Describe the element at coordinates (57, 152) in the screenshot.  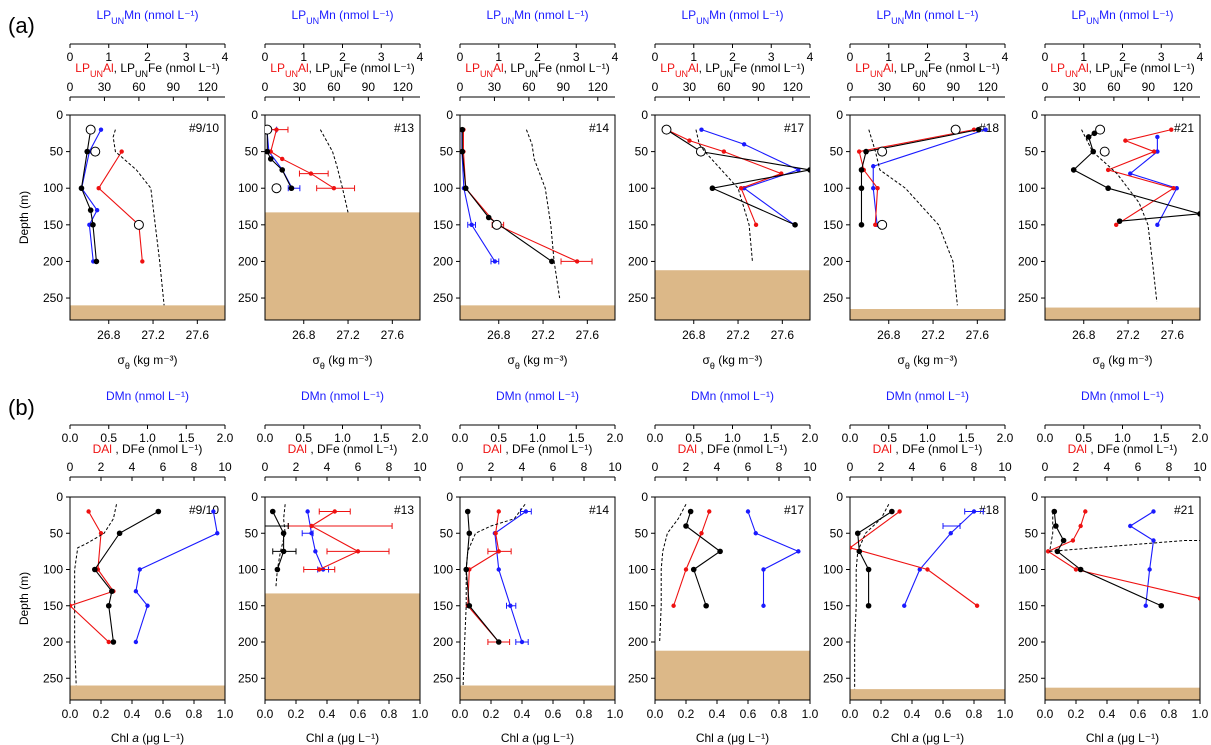
I see `depth-tick-label: 50` at that location.